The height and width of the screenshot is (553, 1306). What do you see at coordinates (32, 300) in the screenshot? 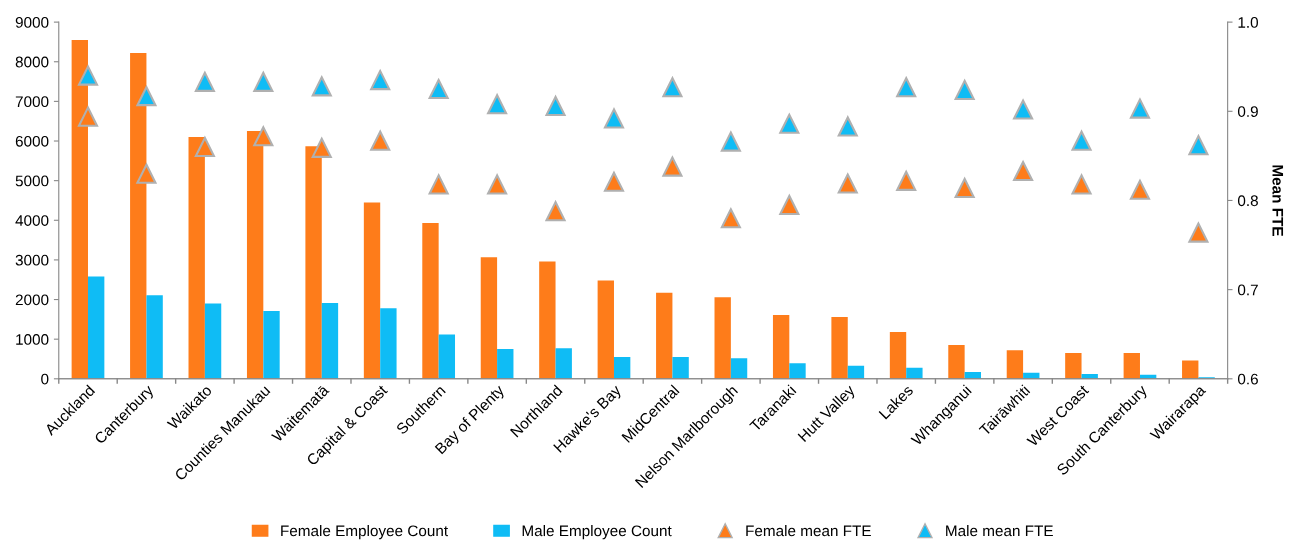
I see `y-tick-label: 2000` at bounding box center [32, 300].